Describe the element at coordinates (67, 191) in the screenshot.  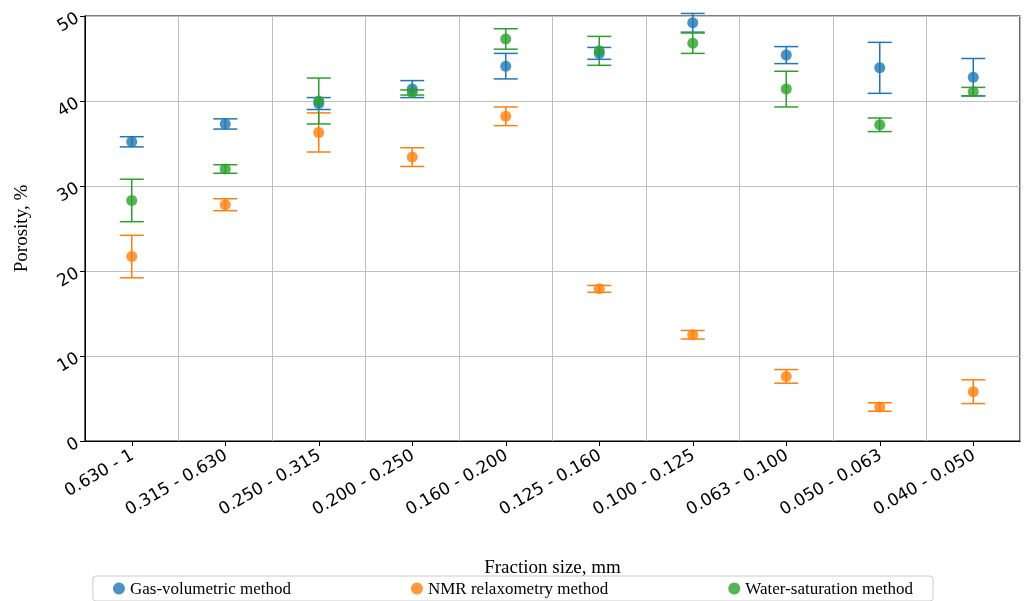
I see `y-tick-label: 30` at that location.